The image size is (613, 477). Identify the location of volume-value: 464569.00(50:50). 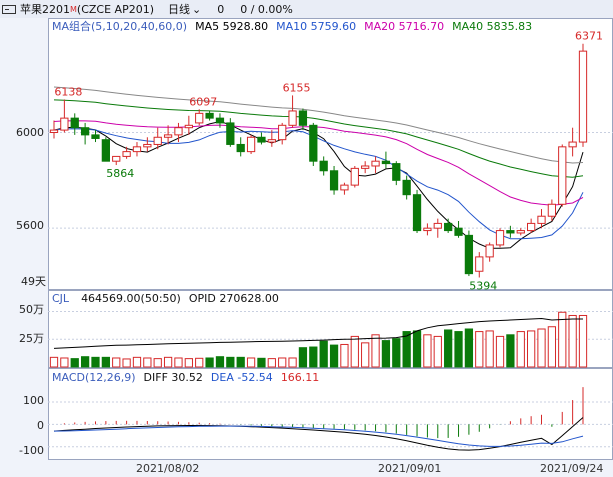
(131, 298).